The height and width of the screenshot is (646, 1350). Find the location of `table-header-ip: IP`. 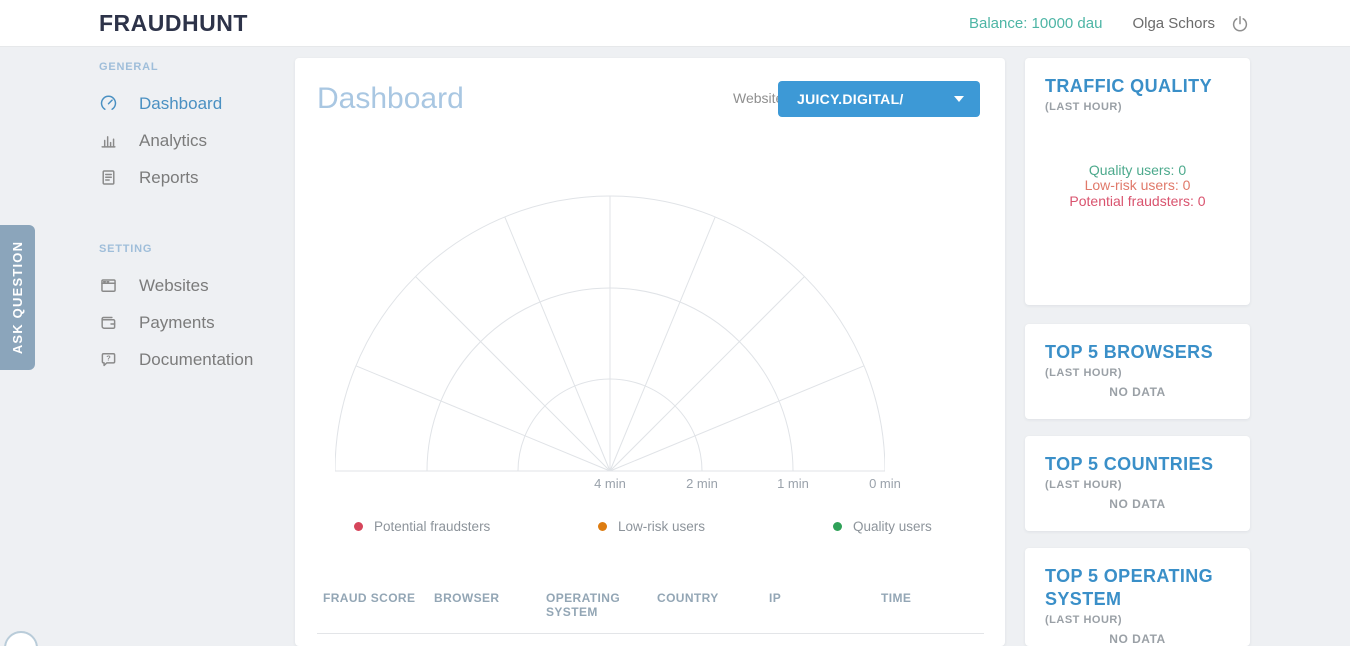

table-header-ip: IP is located at coordinates (775, 598).